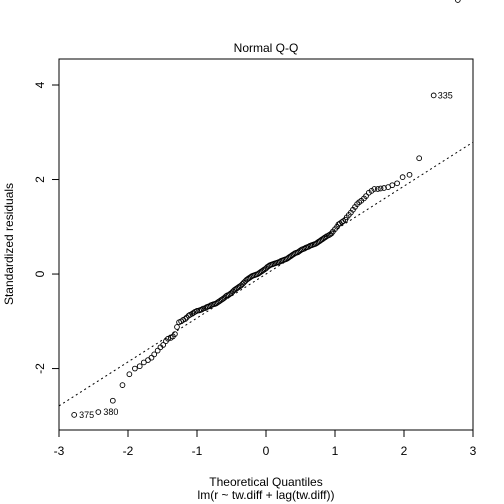 Image resolution: width=504 pixels, height=504 pixels. What do you see at coordinates (265, 482) in the screenshot?
I see `x-axis-label: Theoretical Quantiles` at bounding box center [265, 482].